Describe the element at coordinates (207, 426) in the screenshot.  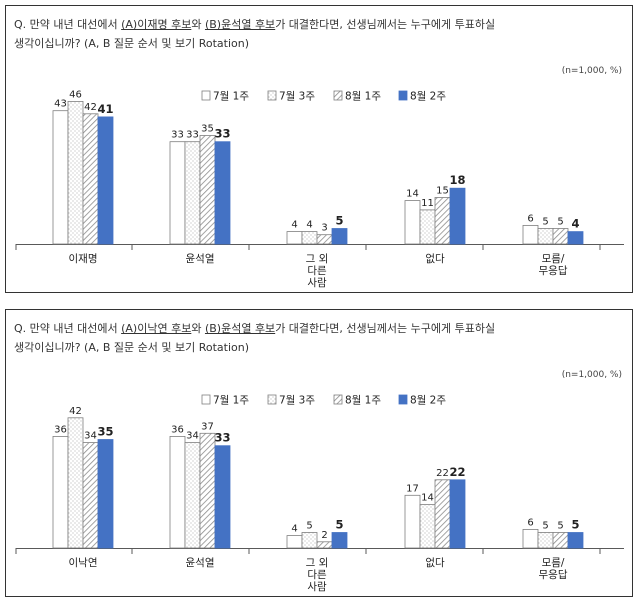
I see `data-label: 37` at that location.